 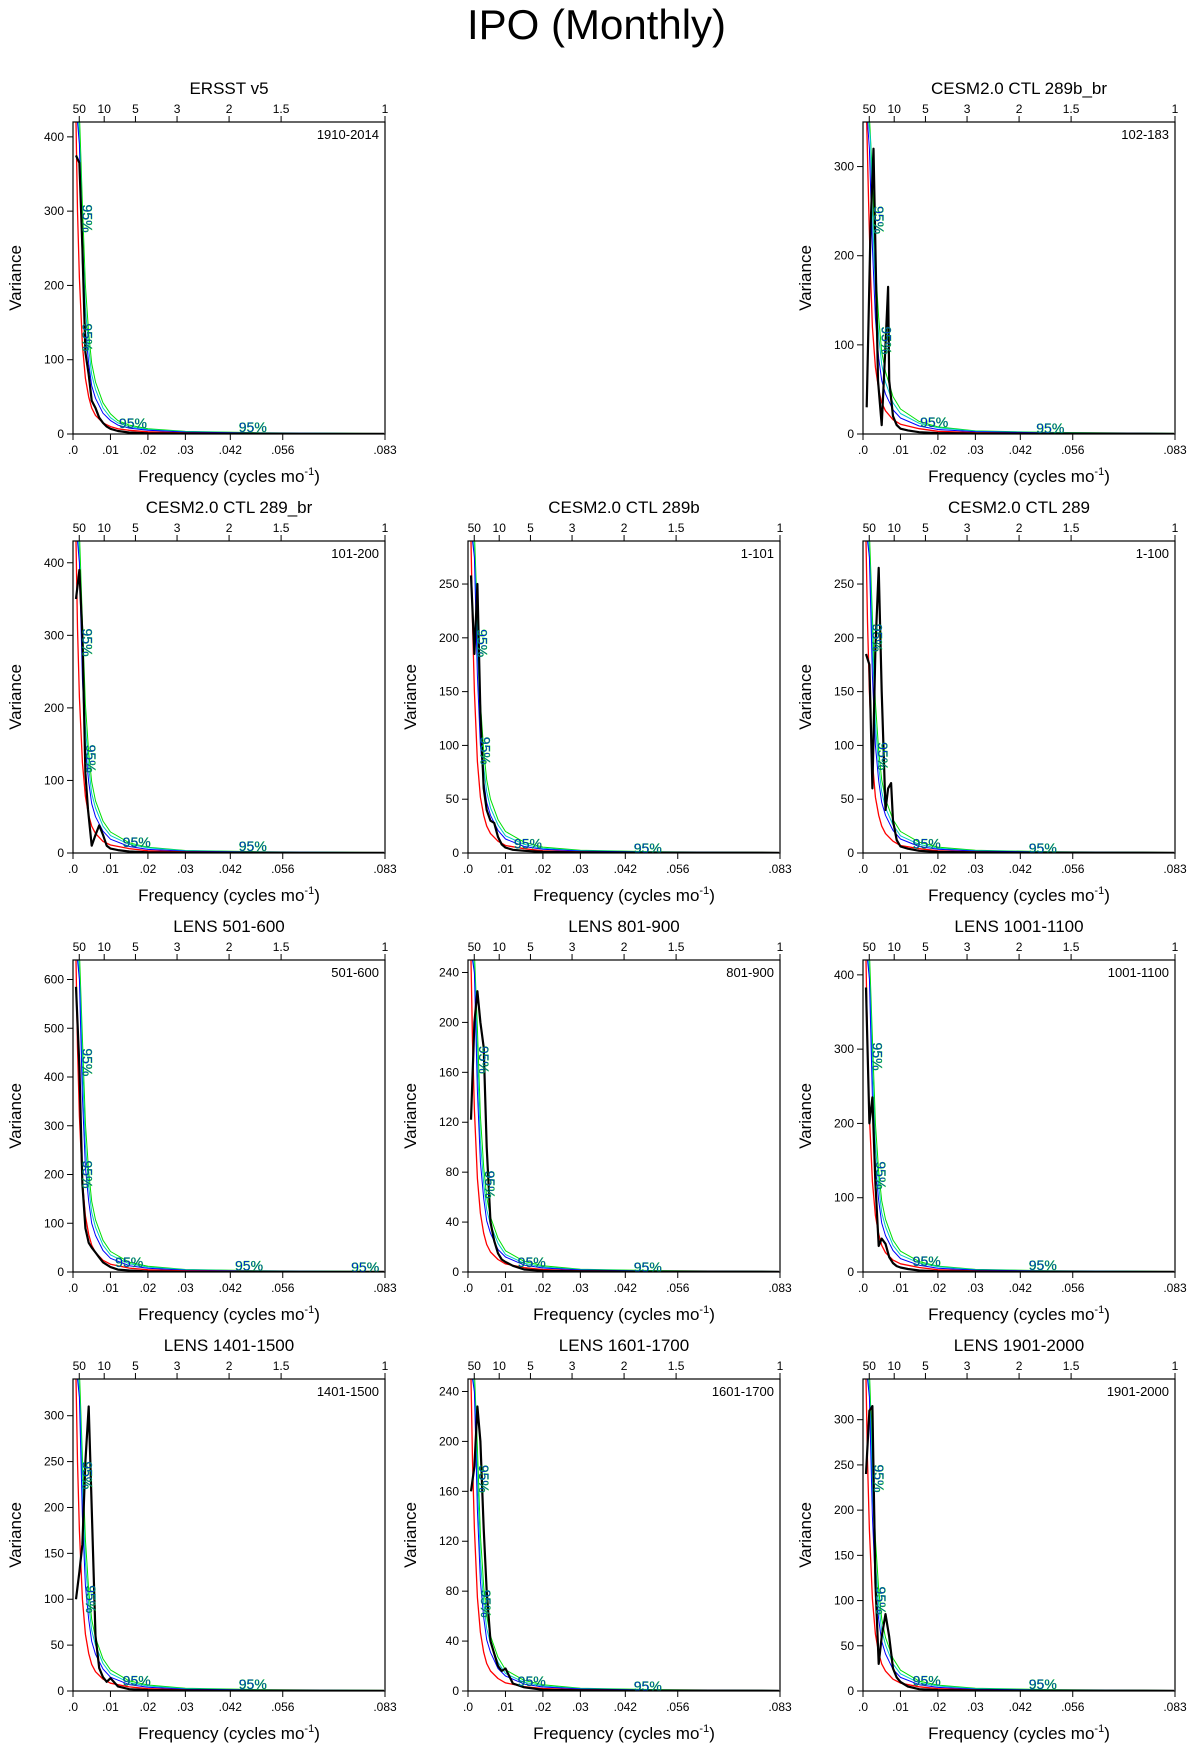 What do you see at coordinates (743, 1391) in the screenshot?
I see `period-label: 1601-1700` at bounding box center [743, 1391].